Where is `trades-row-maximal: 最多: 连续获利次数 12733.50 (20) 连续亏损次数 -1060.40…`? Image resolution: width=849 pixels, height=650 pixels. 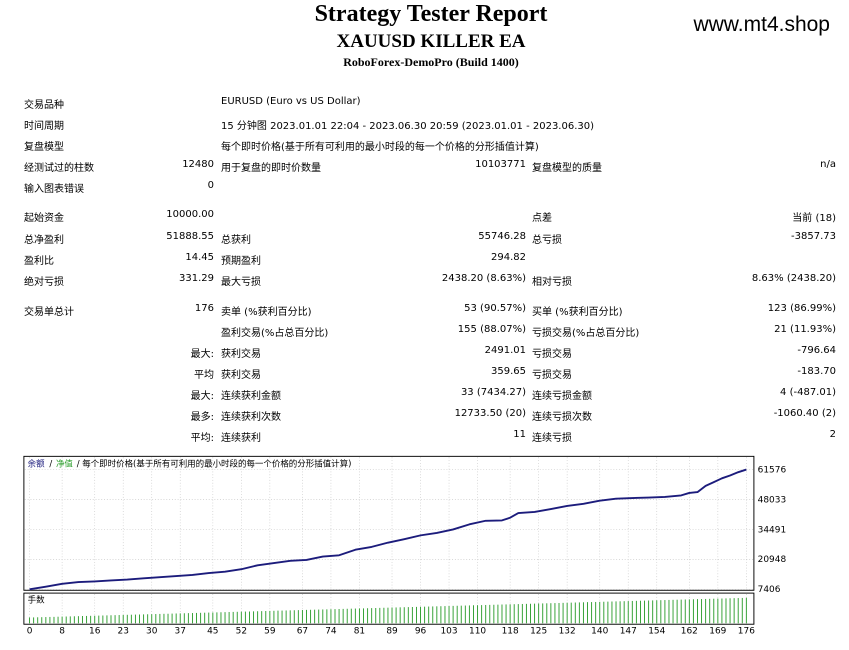
trades-row-maximal: 最多: 连续获利次数 12733.50 (20) 连续亏损次数 -1060.40… is located at coordinates (424, 415).